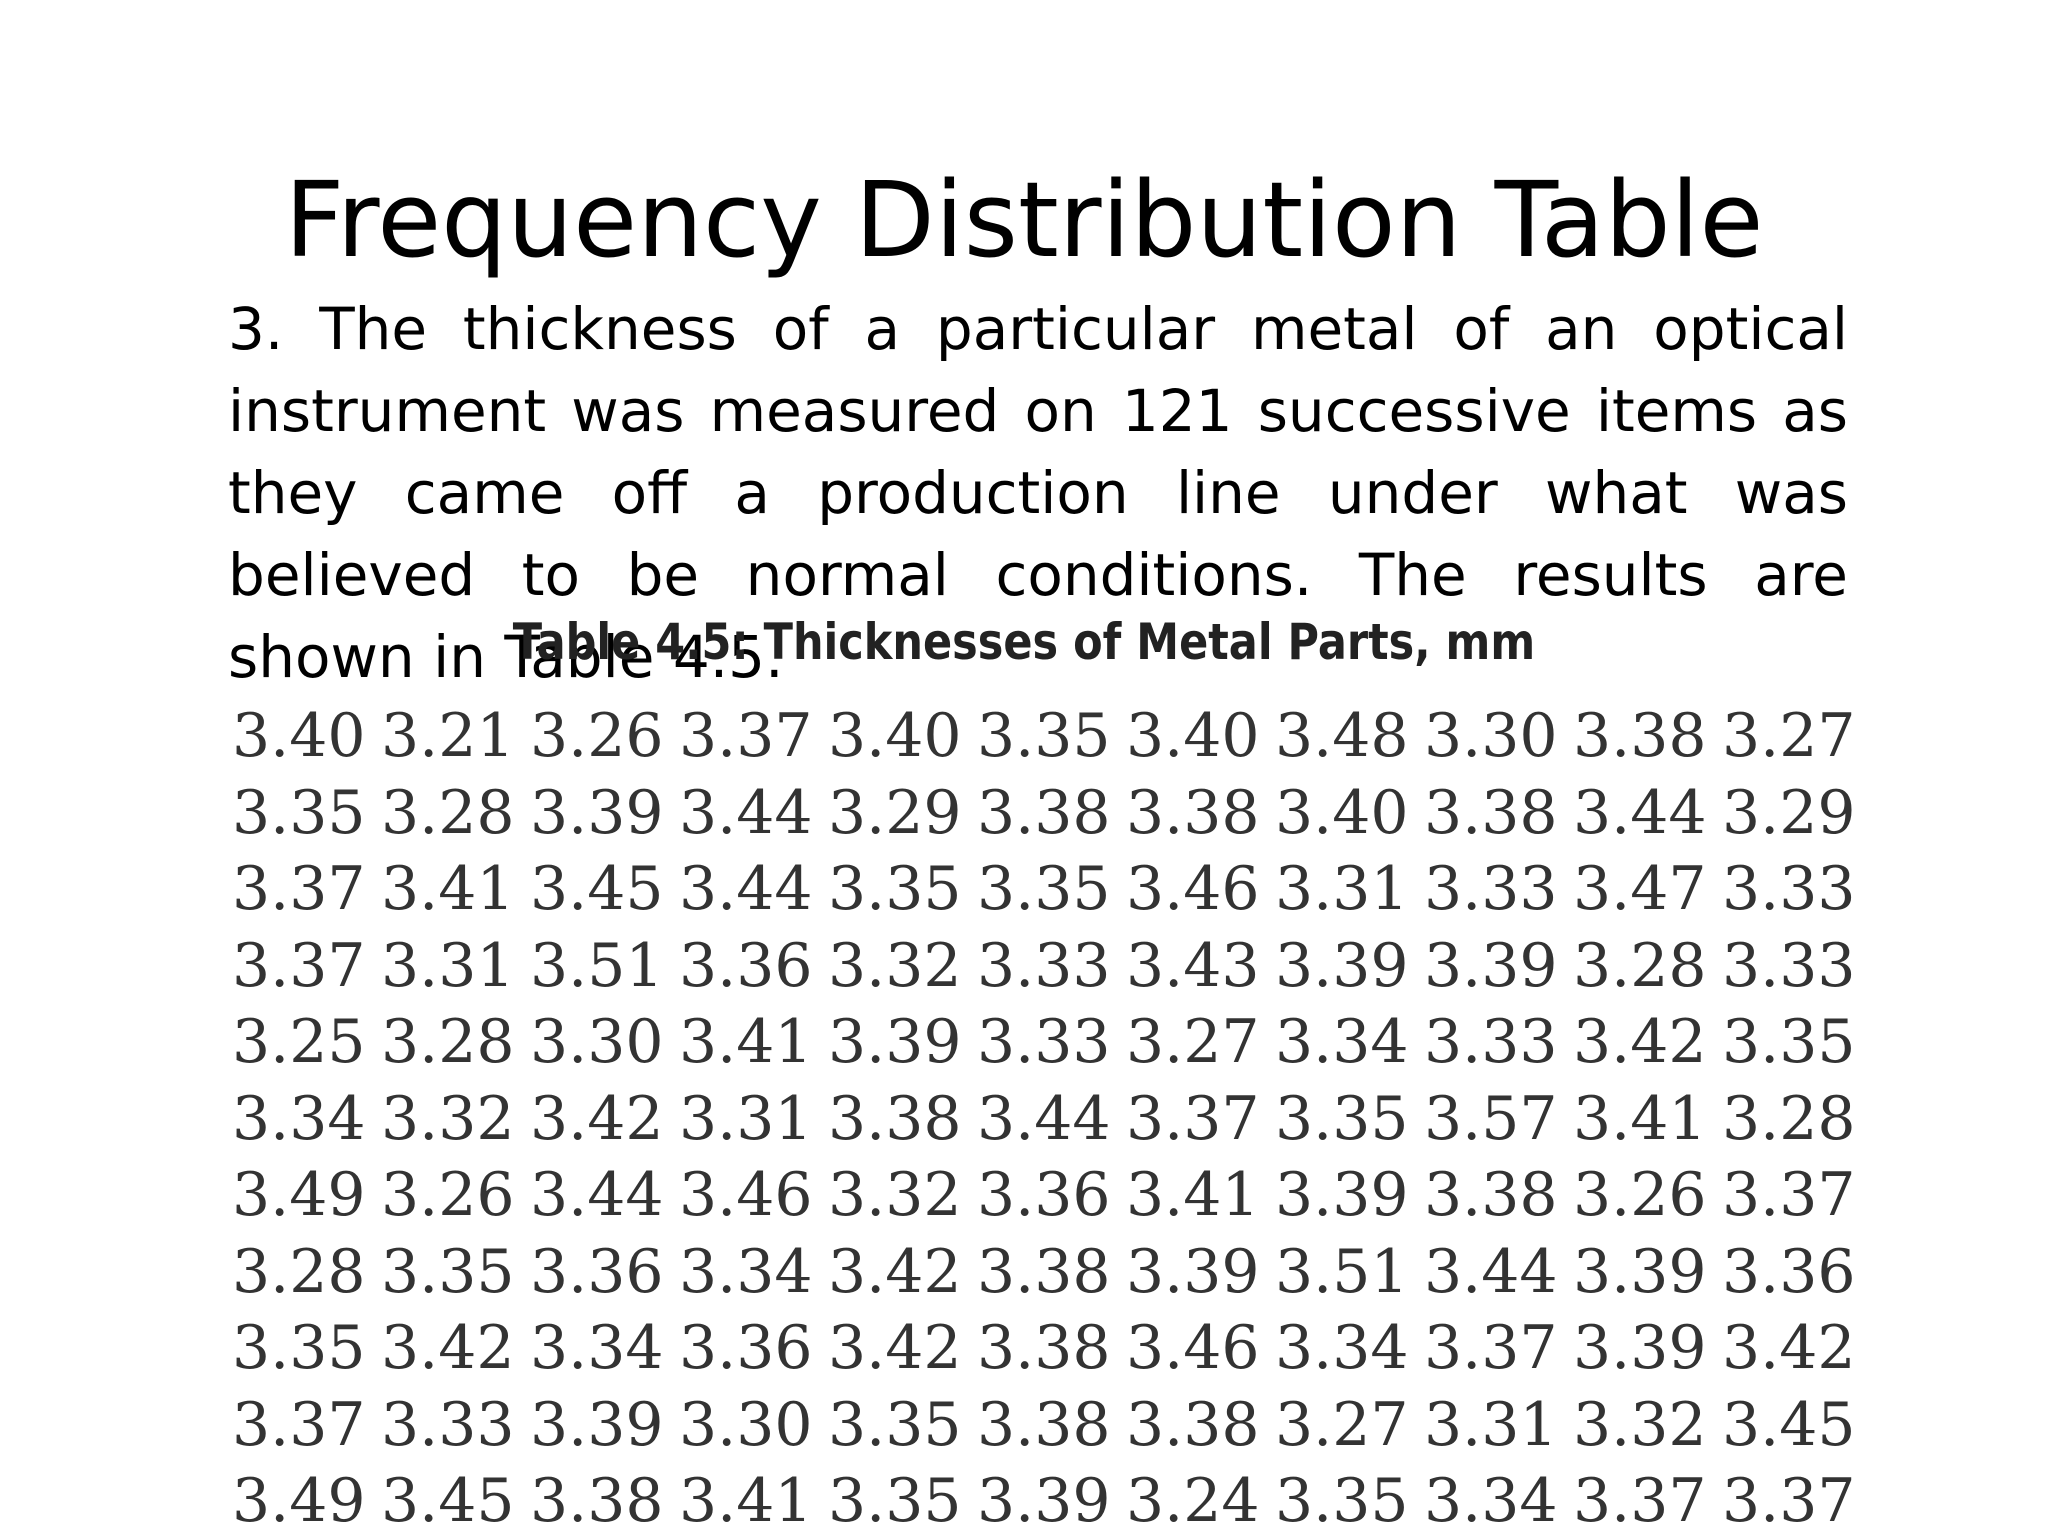 This screenshot has width=2048, height=1540. What do you see at coordinates (1193, 965) in the screenshot?
I see `table-cell: 3.43` at bounding box center [1193, 965].